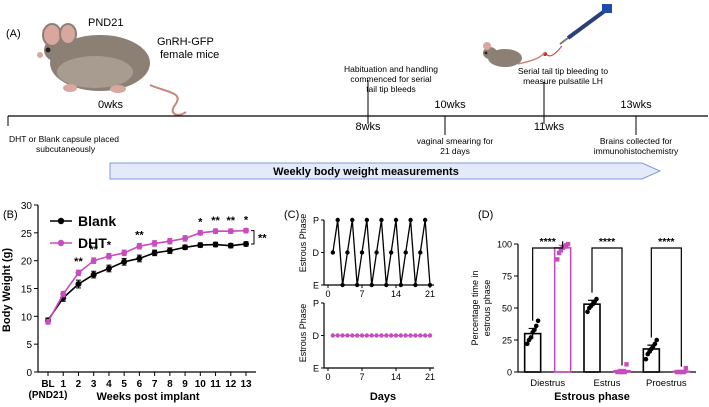 The image size is (709, 407). Describe the element at coordinates (391, 89) in the screenshot. I see `event-week8-line3: tail tip bleeds` at that location.